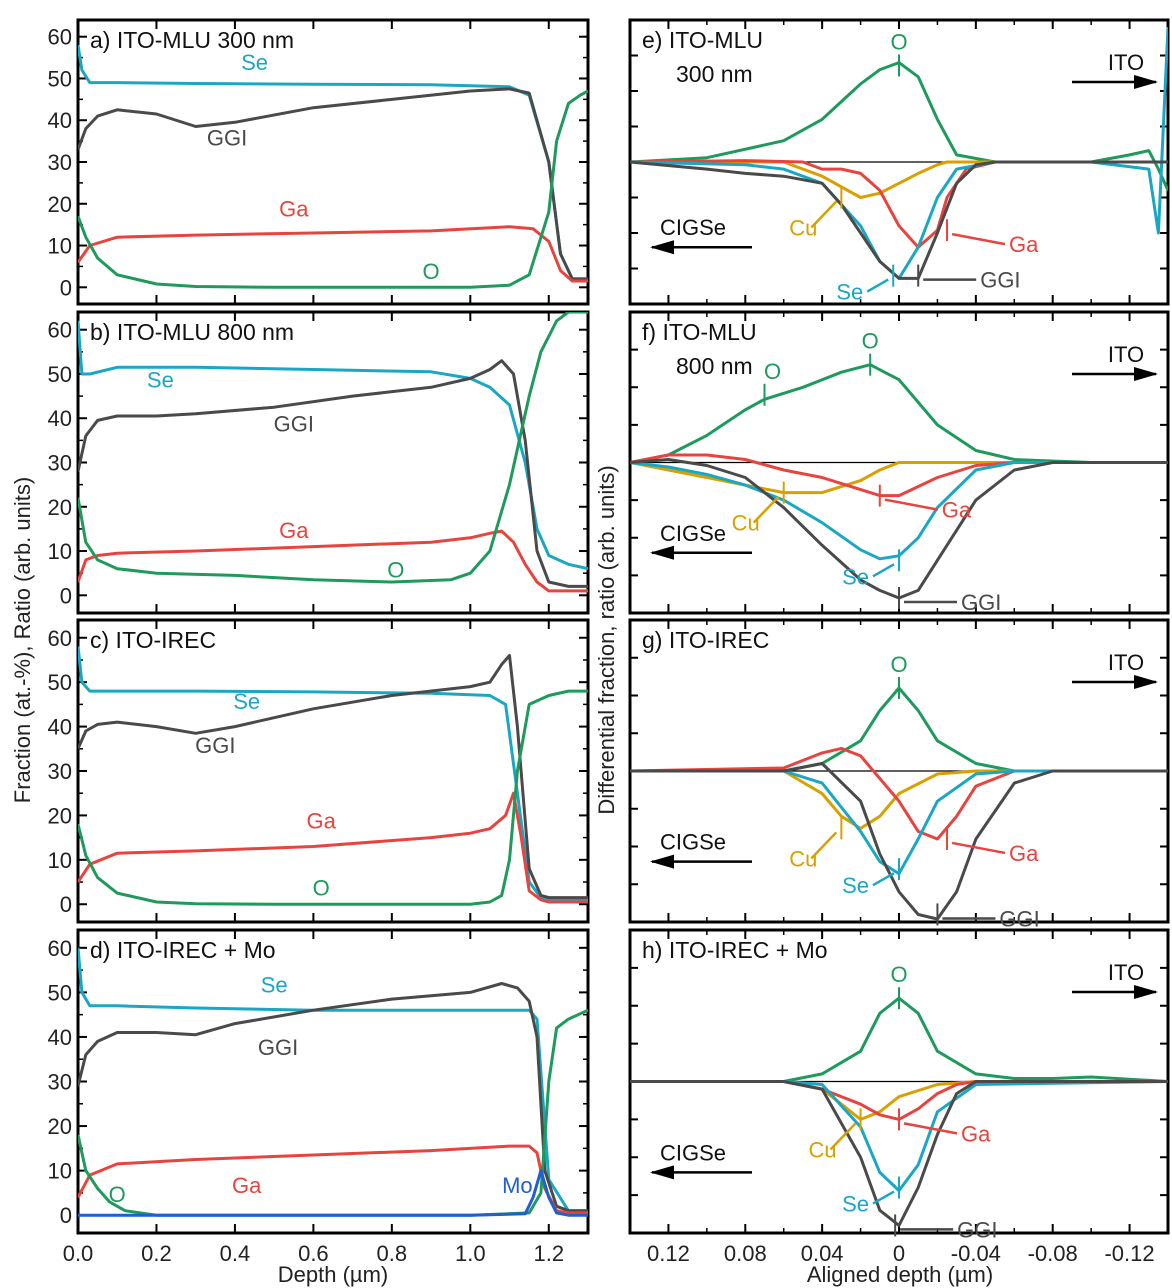  What do you see at coordinates (735, 950) in the screenshot?
I see `panel-title: h) ITO-IREC + Mo` at bounding box center [735, 950].